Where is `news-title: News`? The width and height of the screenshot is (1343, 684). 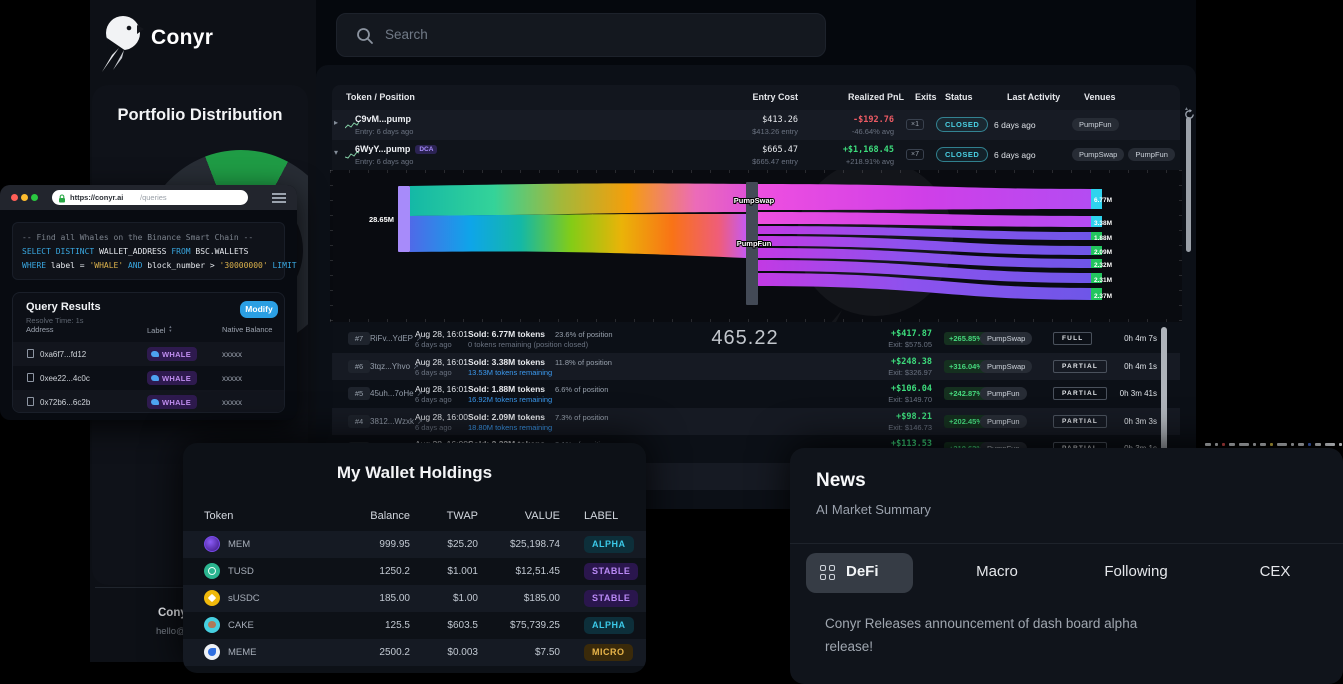
news-title: News is located at coordinates (841, 480).